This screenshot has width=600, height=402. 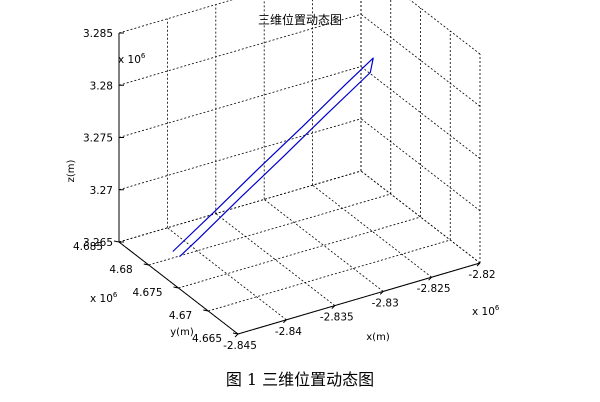 What do you see at coordinates (481, 275) in the screenshot?
I see `x-tick-label: -2.82` at bounding box center [481, 275].